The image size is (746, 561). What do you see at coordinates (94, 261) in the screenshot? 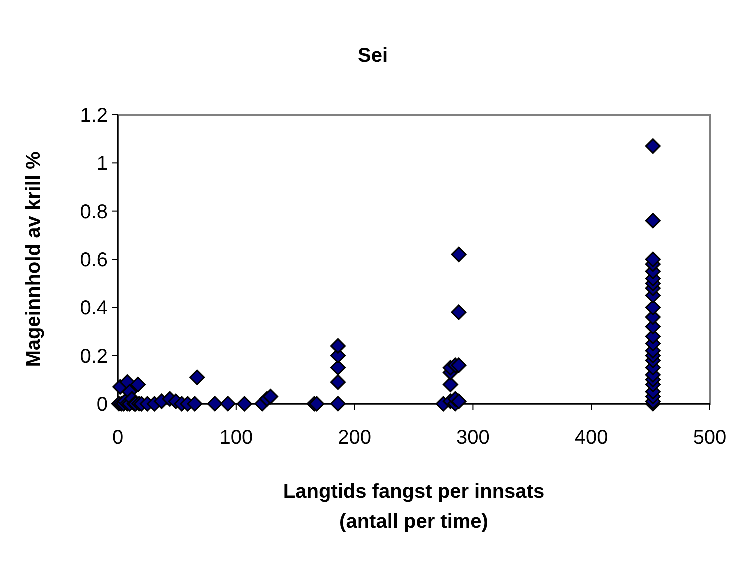
I see `y-tick-label: 0.6` at bounding box center [94, 261].